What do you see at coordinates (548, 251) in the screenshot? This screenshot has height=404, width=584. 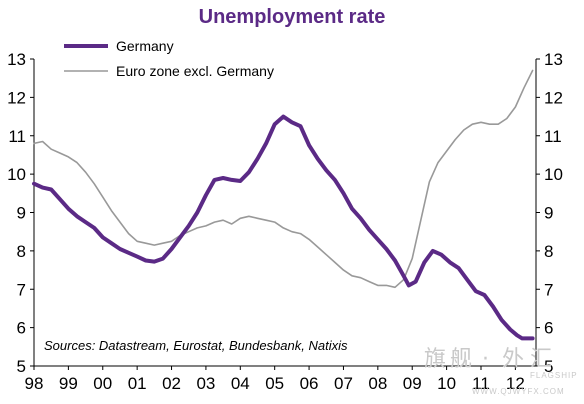 I see `y-tick-label-right: 8` at bounding box center [548, 251].